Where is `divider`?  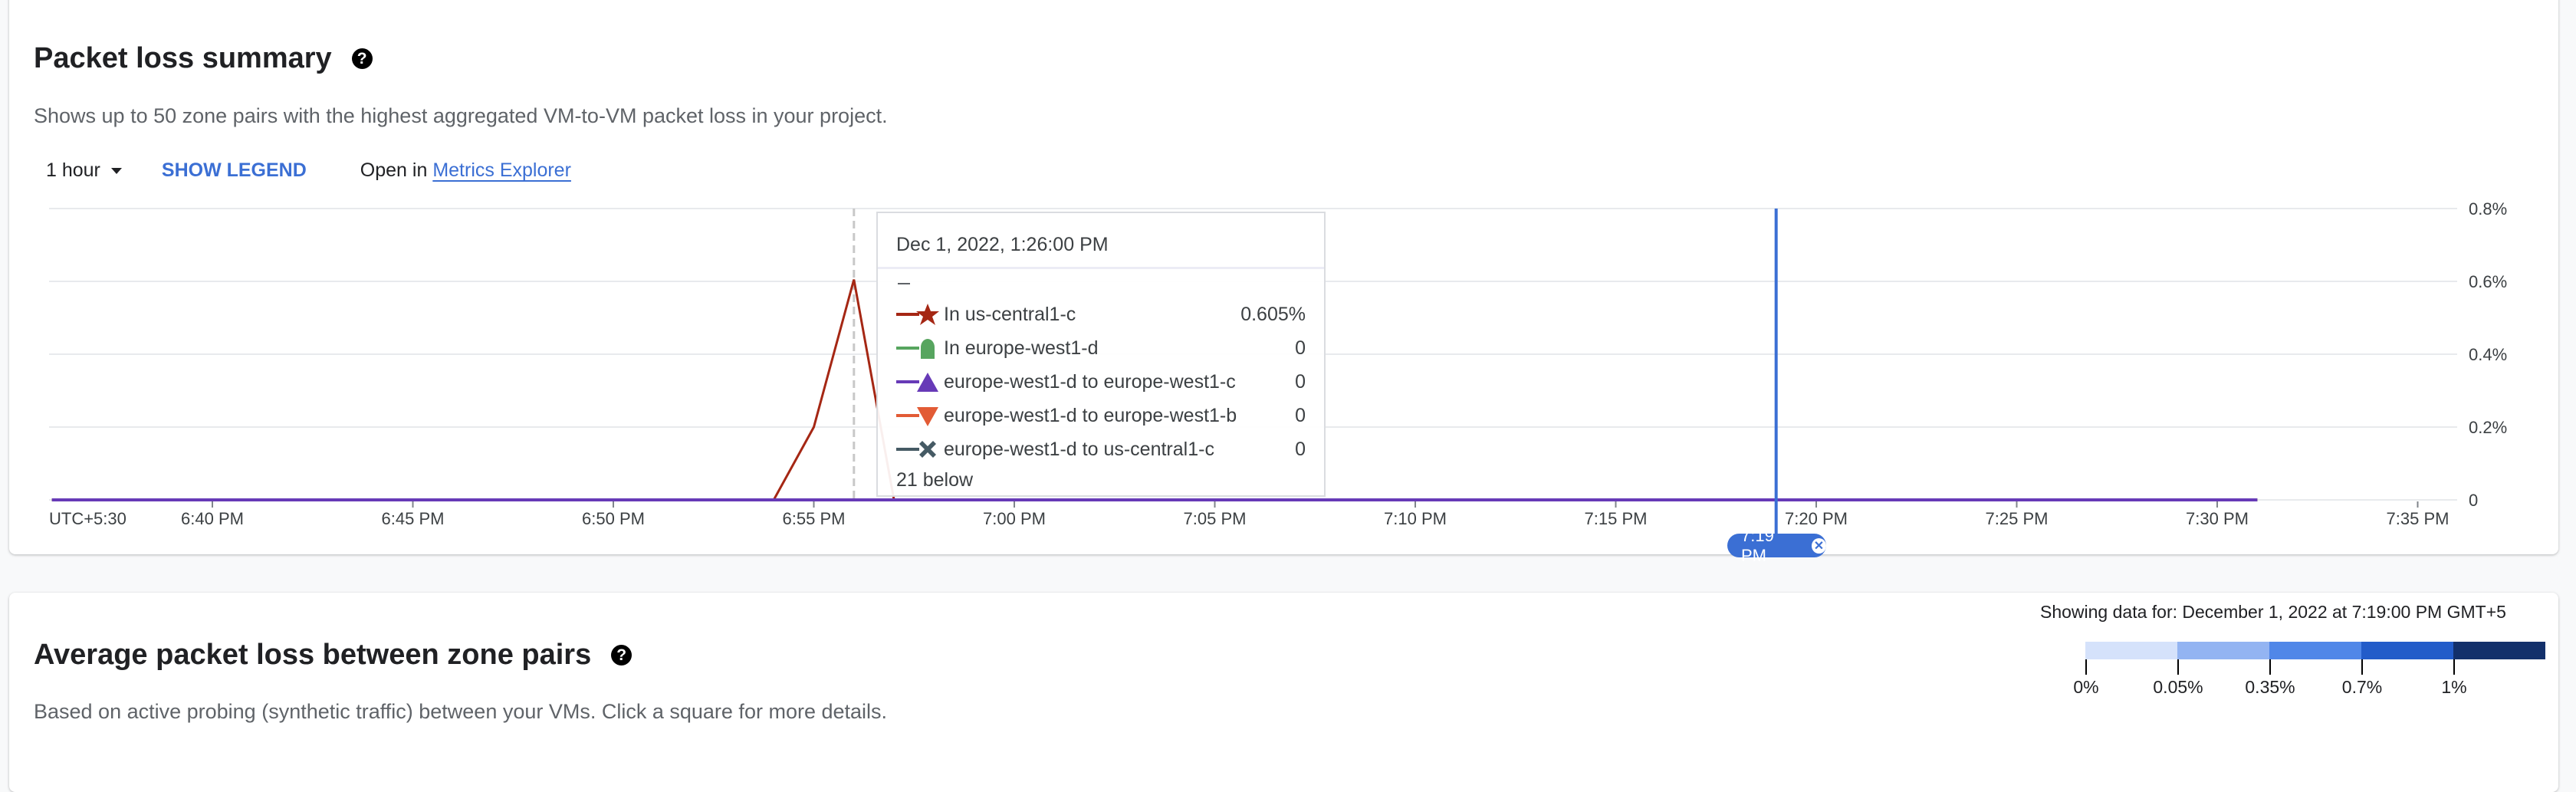
divider is located at coordinates (1101, 268).